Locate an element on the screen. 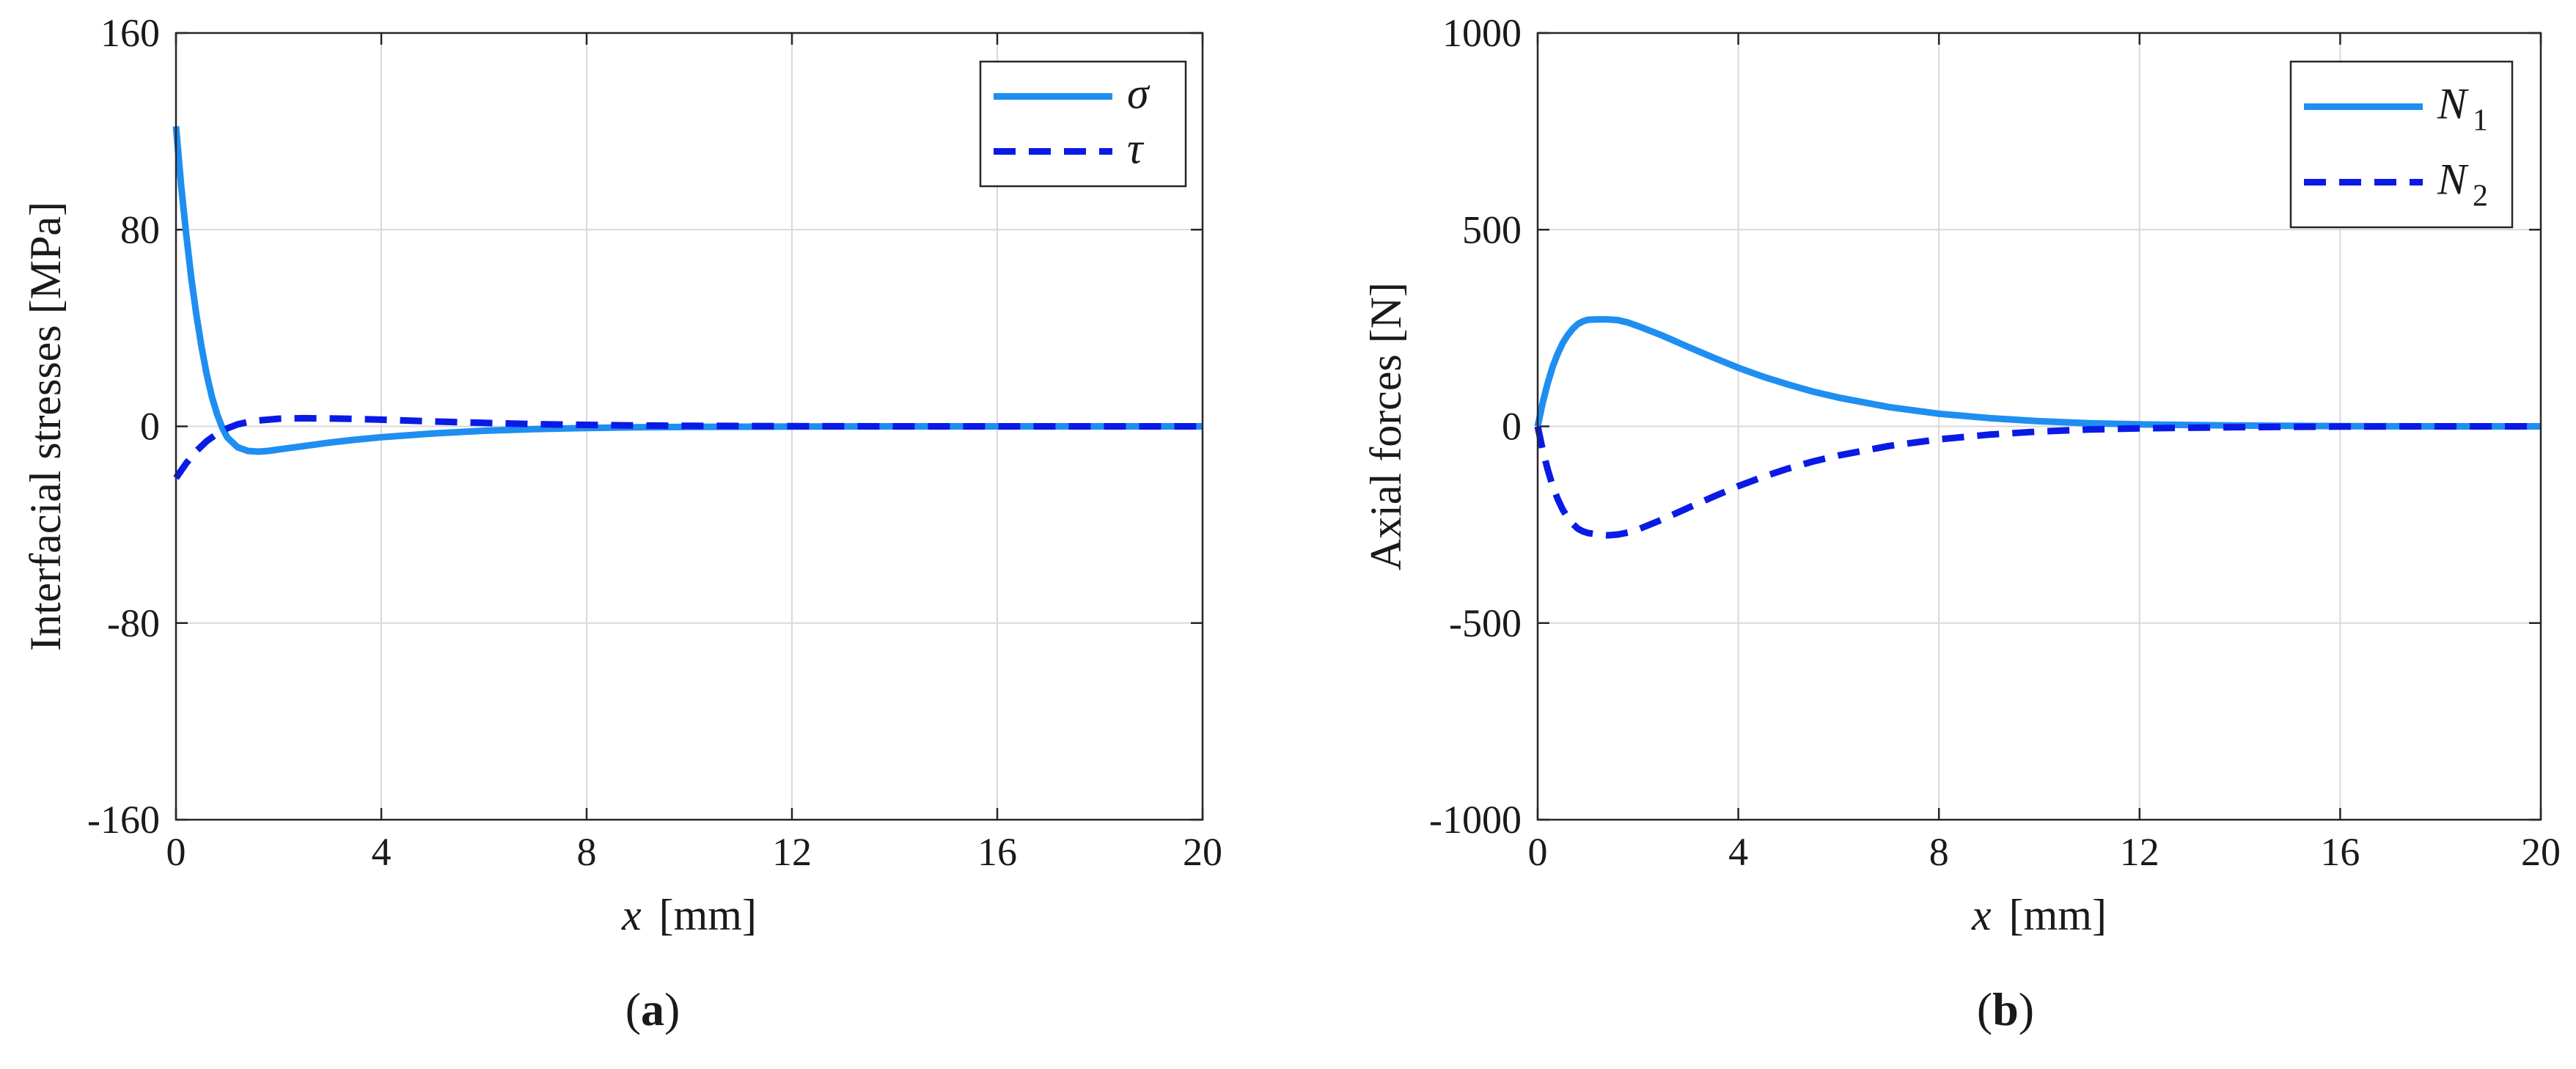 Image resolution: width=2576 pixels, height=1069 pixels. y-tick-label: -1000 is located at coordinates (1476, 820).